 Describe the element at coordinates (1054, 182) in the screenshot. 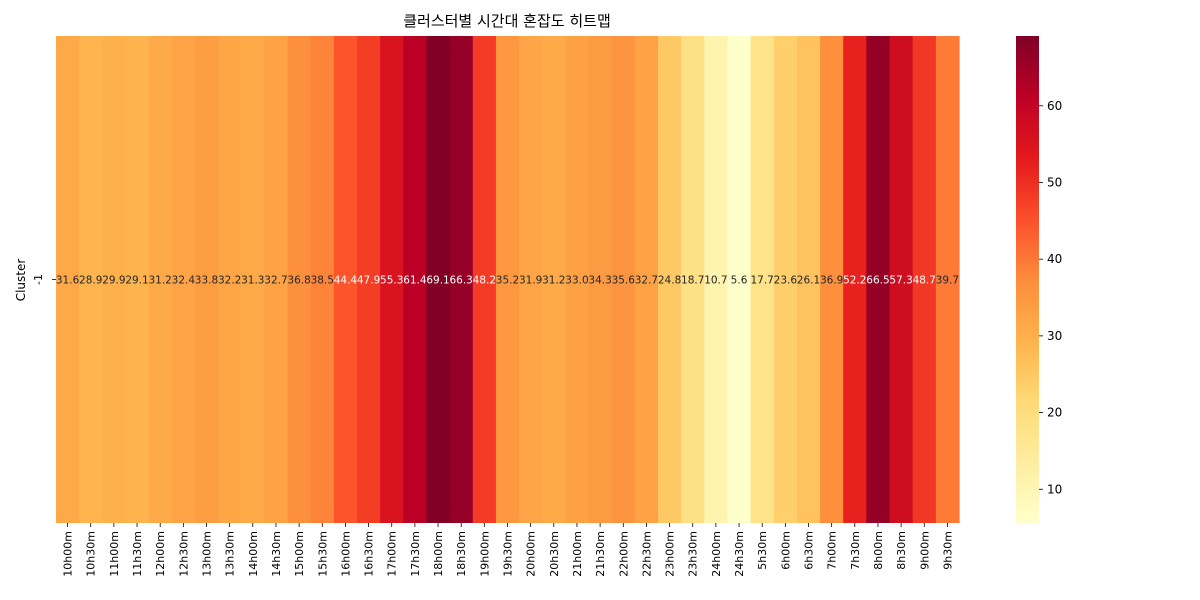

I see `colorbar-tick-label: 50` at that location.